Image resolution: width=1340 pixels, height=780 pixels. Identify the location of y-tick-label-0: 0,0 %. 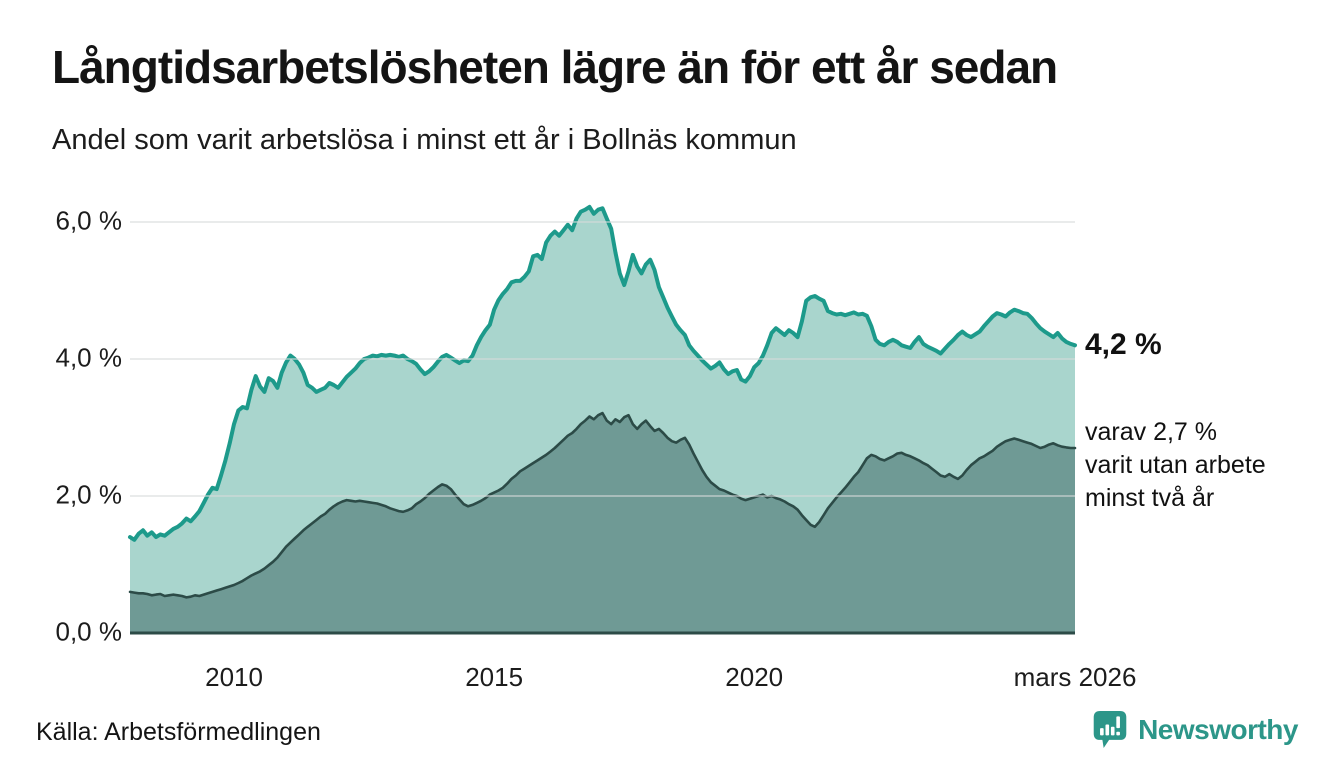
(89, 631).